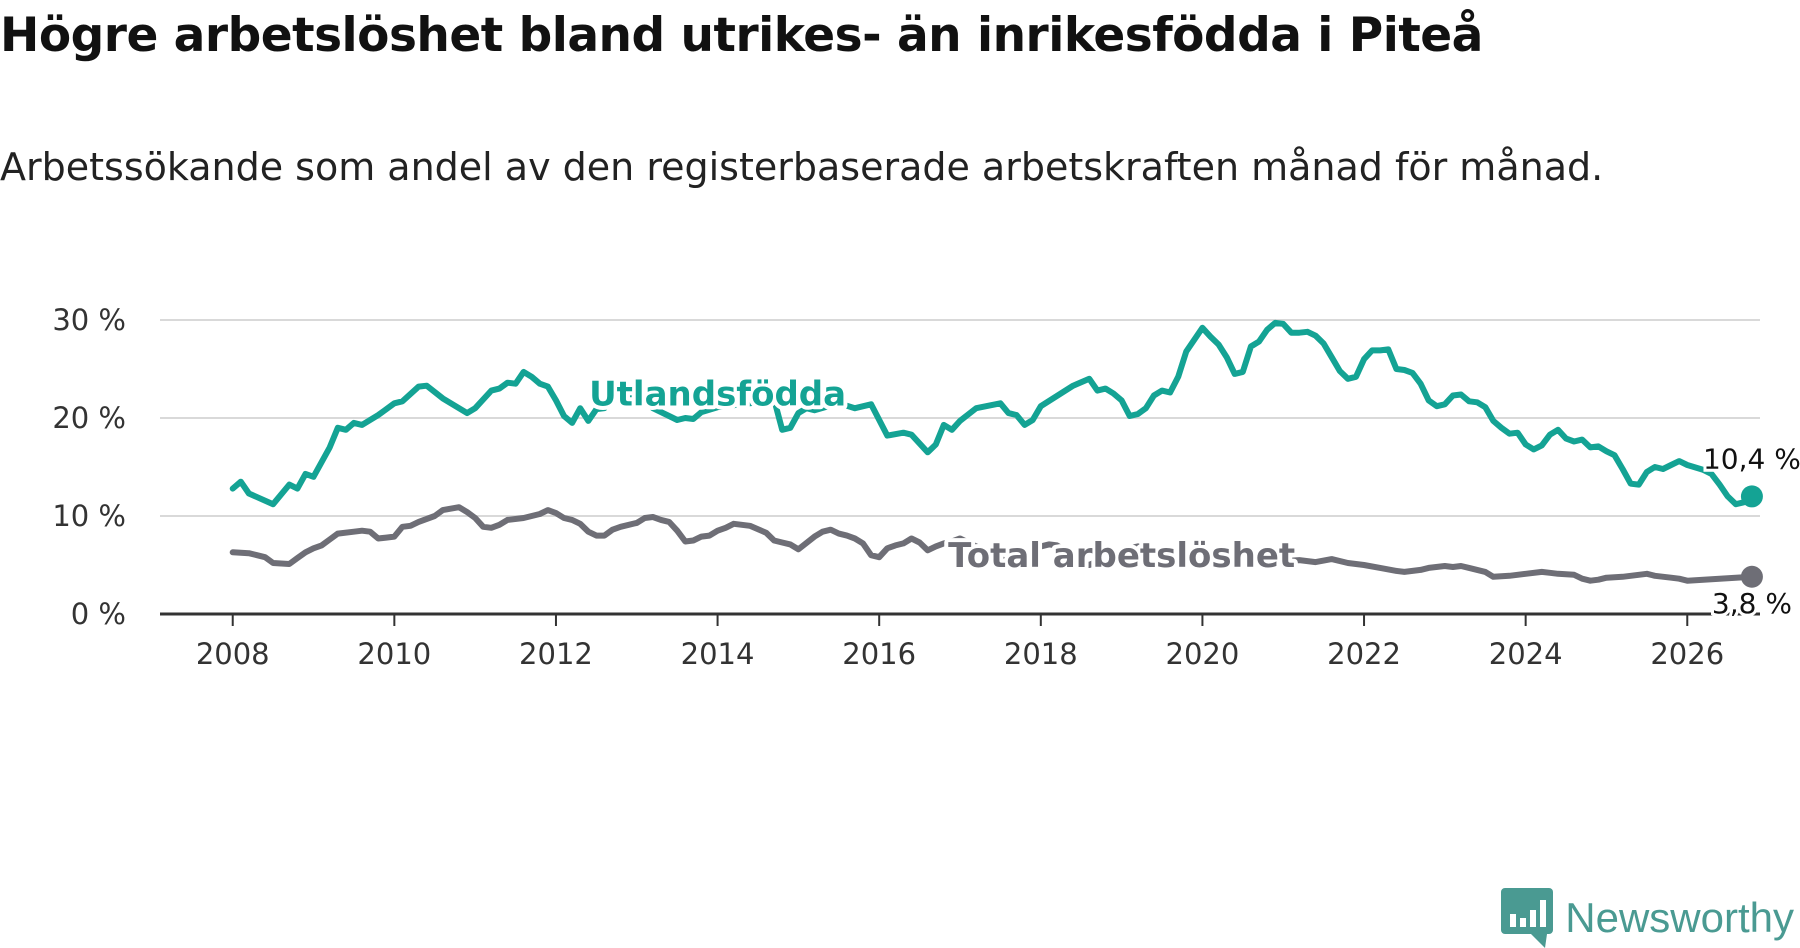 This screenshot has height=948, width=1800. I want to click on x-tick-label: 2020, so click(1203, 654).